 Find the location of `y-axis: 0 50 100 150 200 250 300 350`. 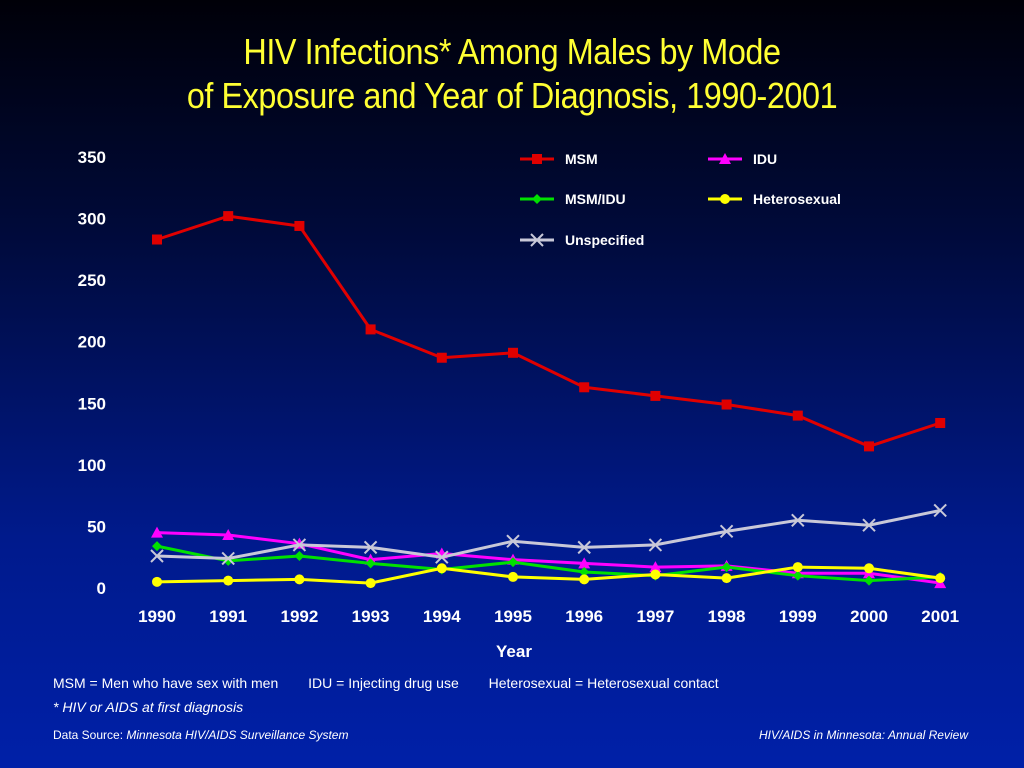

y-axis: 0 50 100 150 200 250 300 350 is located at coordinates (92, 373).